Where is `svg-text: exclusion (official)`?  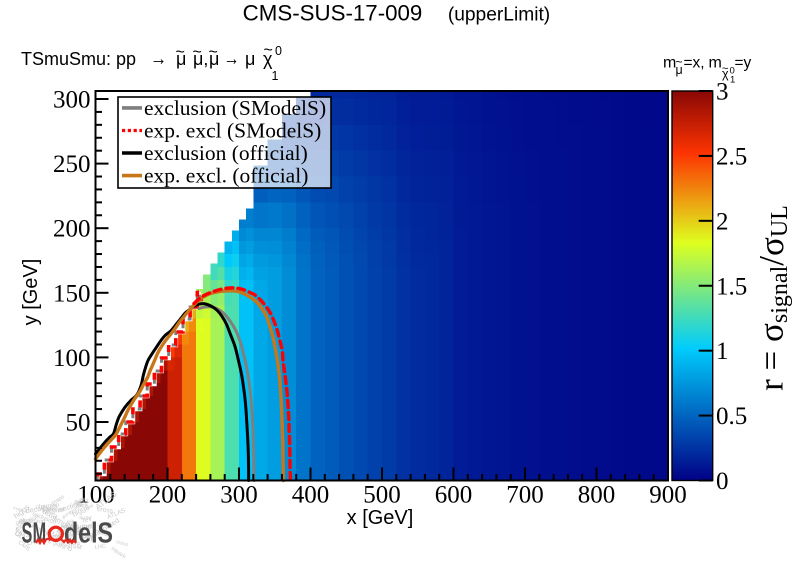
svg-text: exclusion (official) is located at coordinates (226, 153).